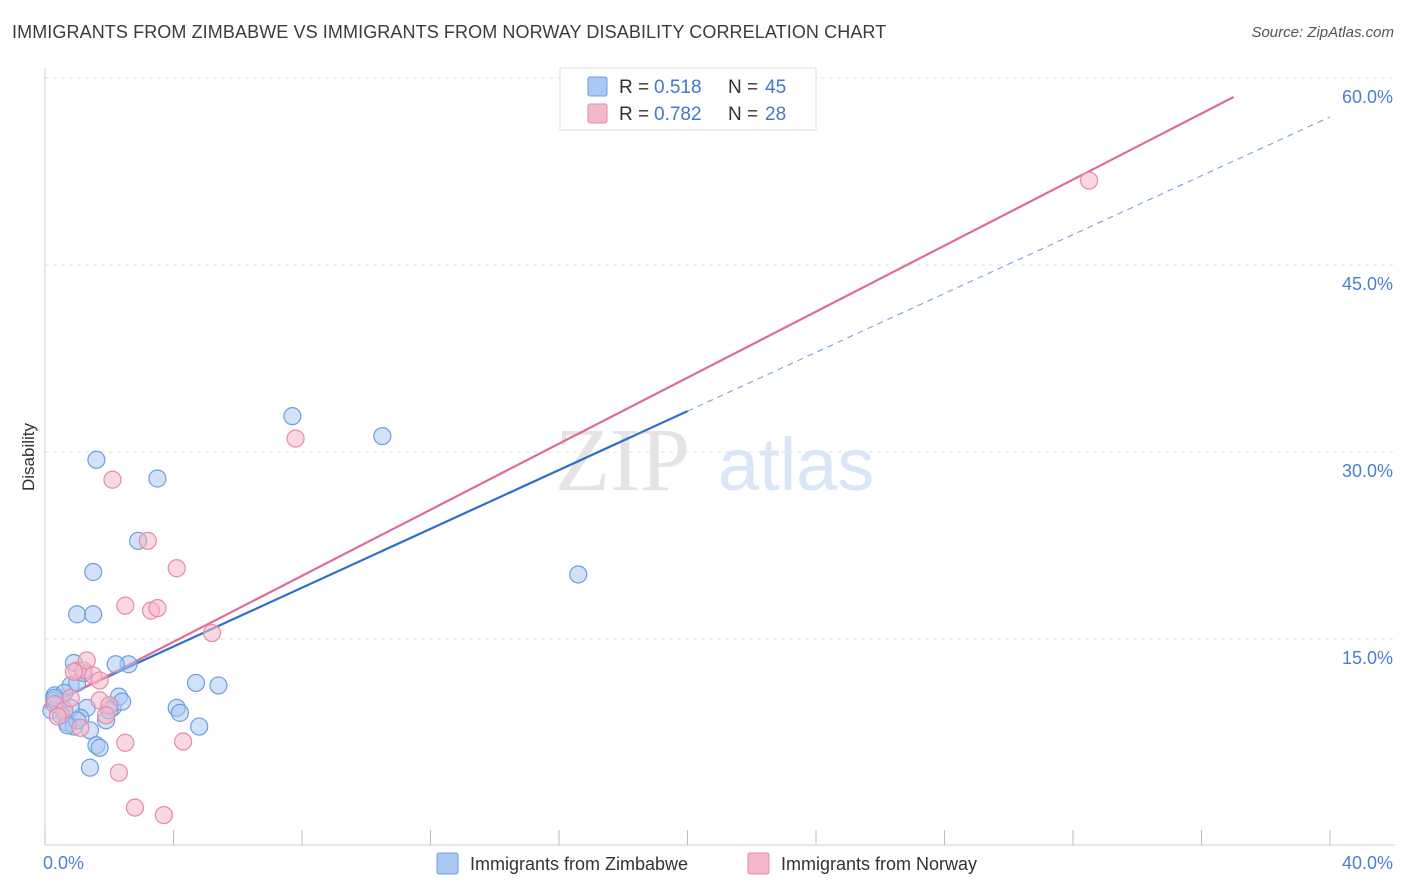  What do you see at coordinates (579, 864) in the screenshot?
I see `series-legend-label: Immigrants from Zimbabwe` at bounding box center [579, 864].